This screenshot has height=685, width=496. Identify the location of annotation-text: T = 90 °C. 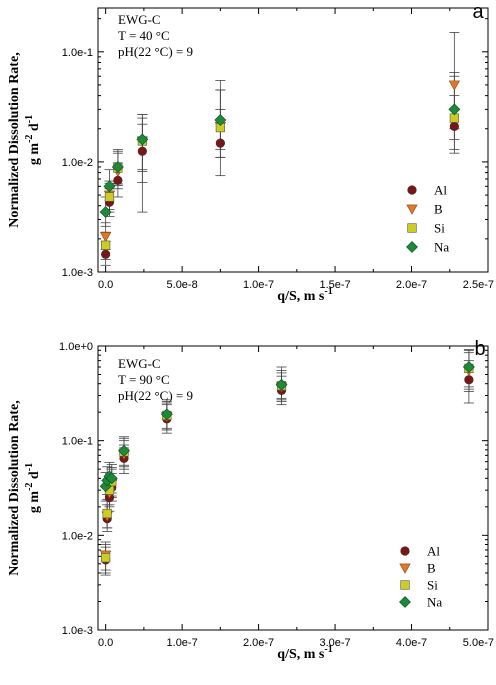
(144, 379).